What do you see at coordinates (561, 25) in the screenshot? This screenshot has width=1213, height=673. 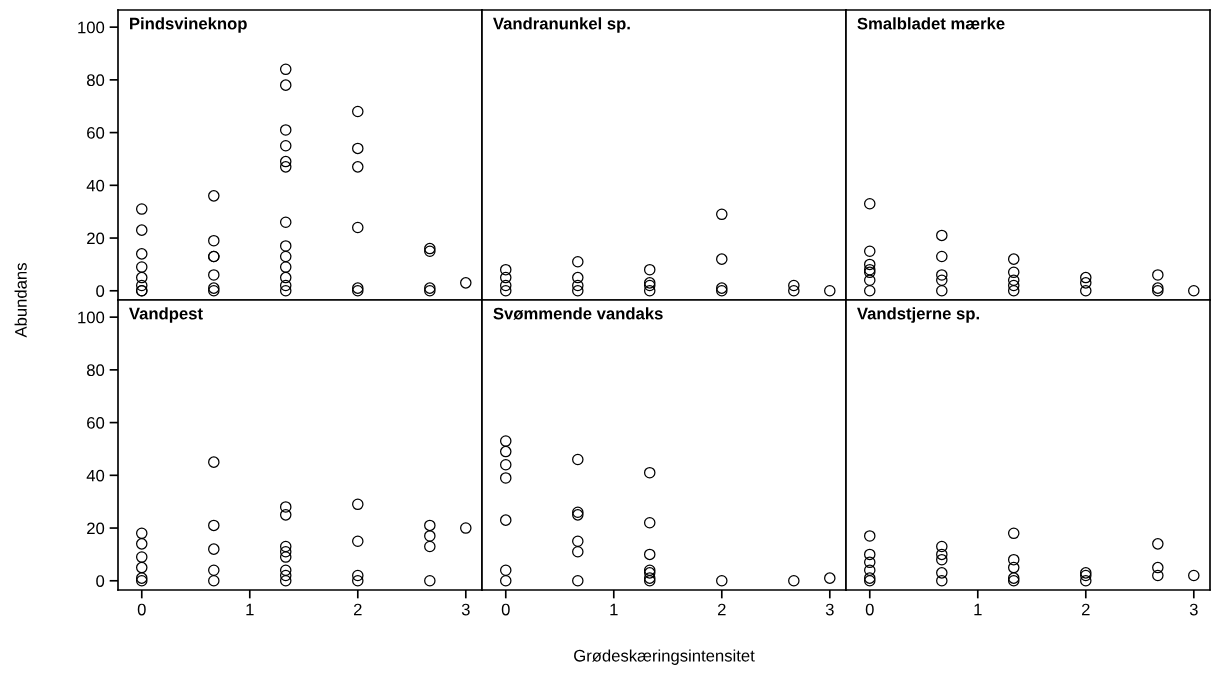 I see `chart-title: Vandranunkel sp.` at bounding box center [561, 25].